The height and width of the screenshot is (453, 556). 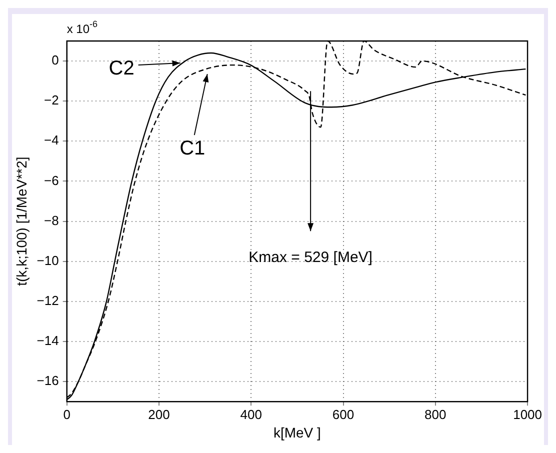 What do you see at coordinates (435, 414) in the screenshot?
I see `x-tick-label: 800` at bounding box center [435, 414].